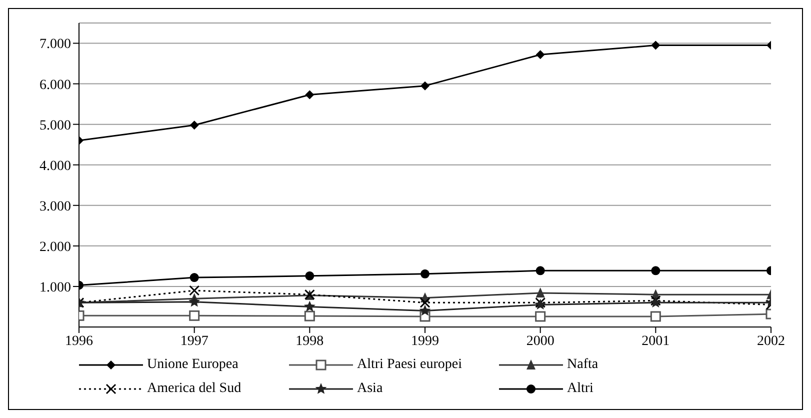  Describe the element at coordinates (580, 389) in the screenshot. I see `legend-label: Altri` at that location.